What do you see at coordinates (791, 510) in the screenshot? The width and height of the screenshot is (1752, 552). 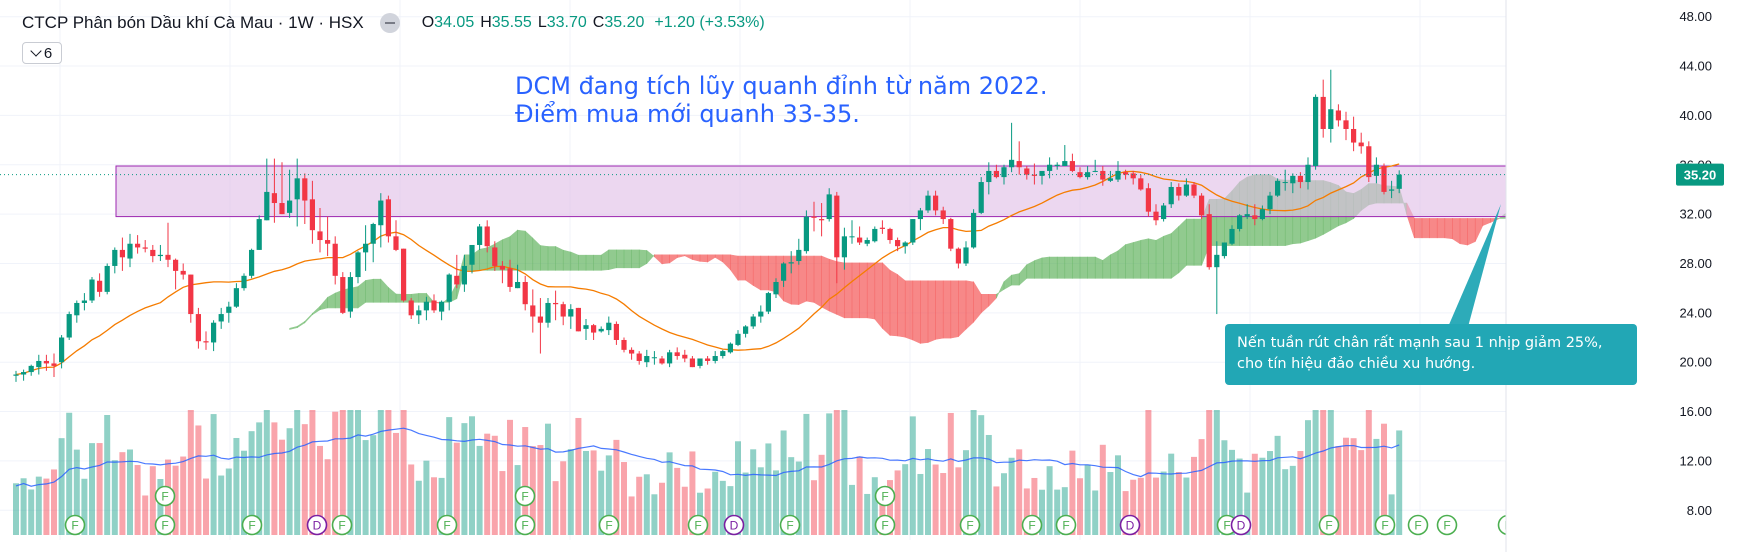 I see `event-markers: FFFFDFFFFFFDFFFFFFDFDFFFFF` at bounding box center [791, 510].